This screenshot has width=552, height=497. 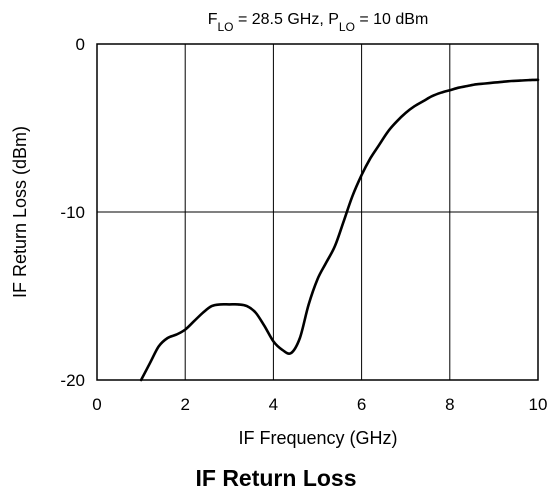 I want to click on x-tick-label: 2, so click(x=184, y=404).